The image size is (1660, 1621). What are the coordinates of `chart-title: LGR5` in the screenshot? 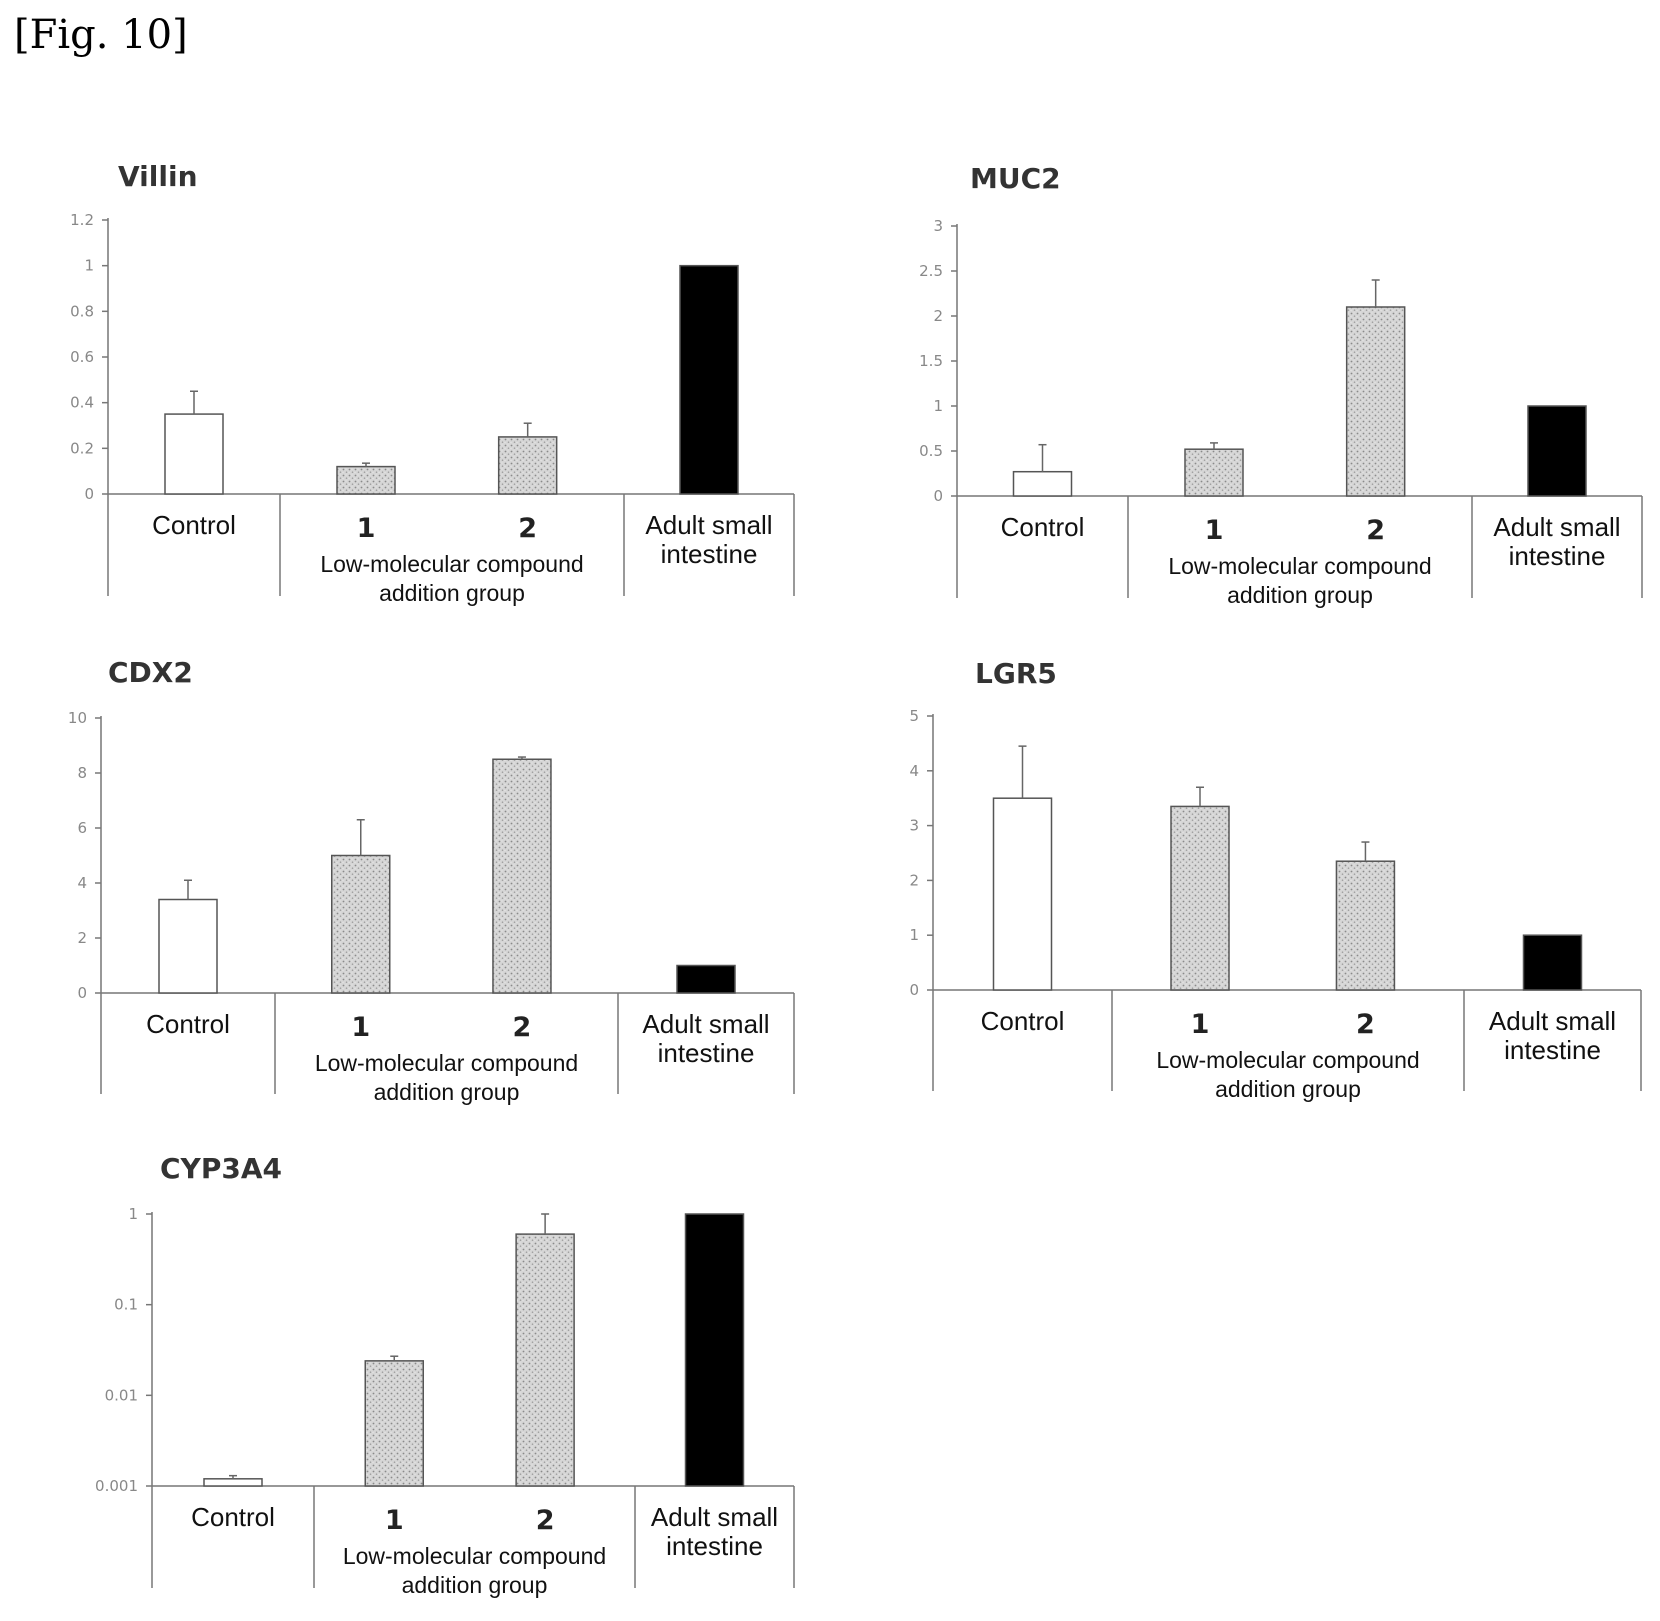 It's located at (1016, 673).